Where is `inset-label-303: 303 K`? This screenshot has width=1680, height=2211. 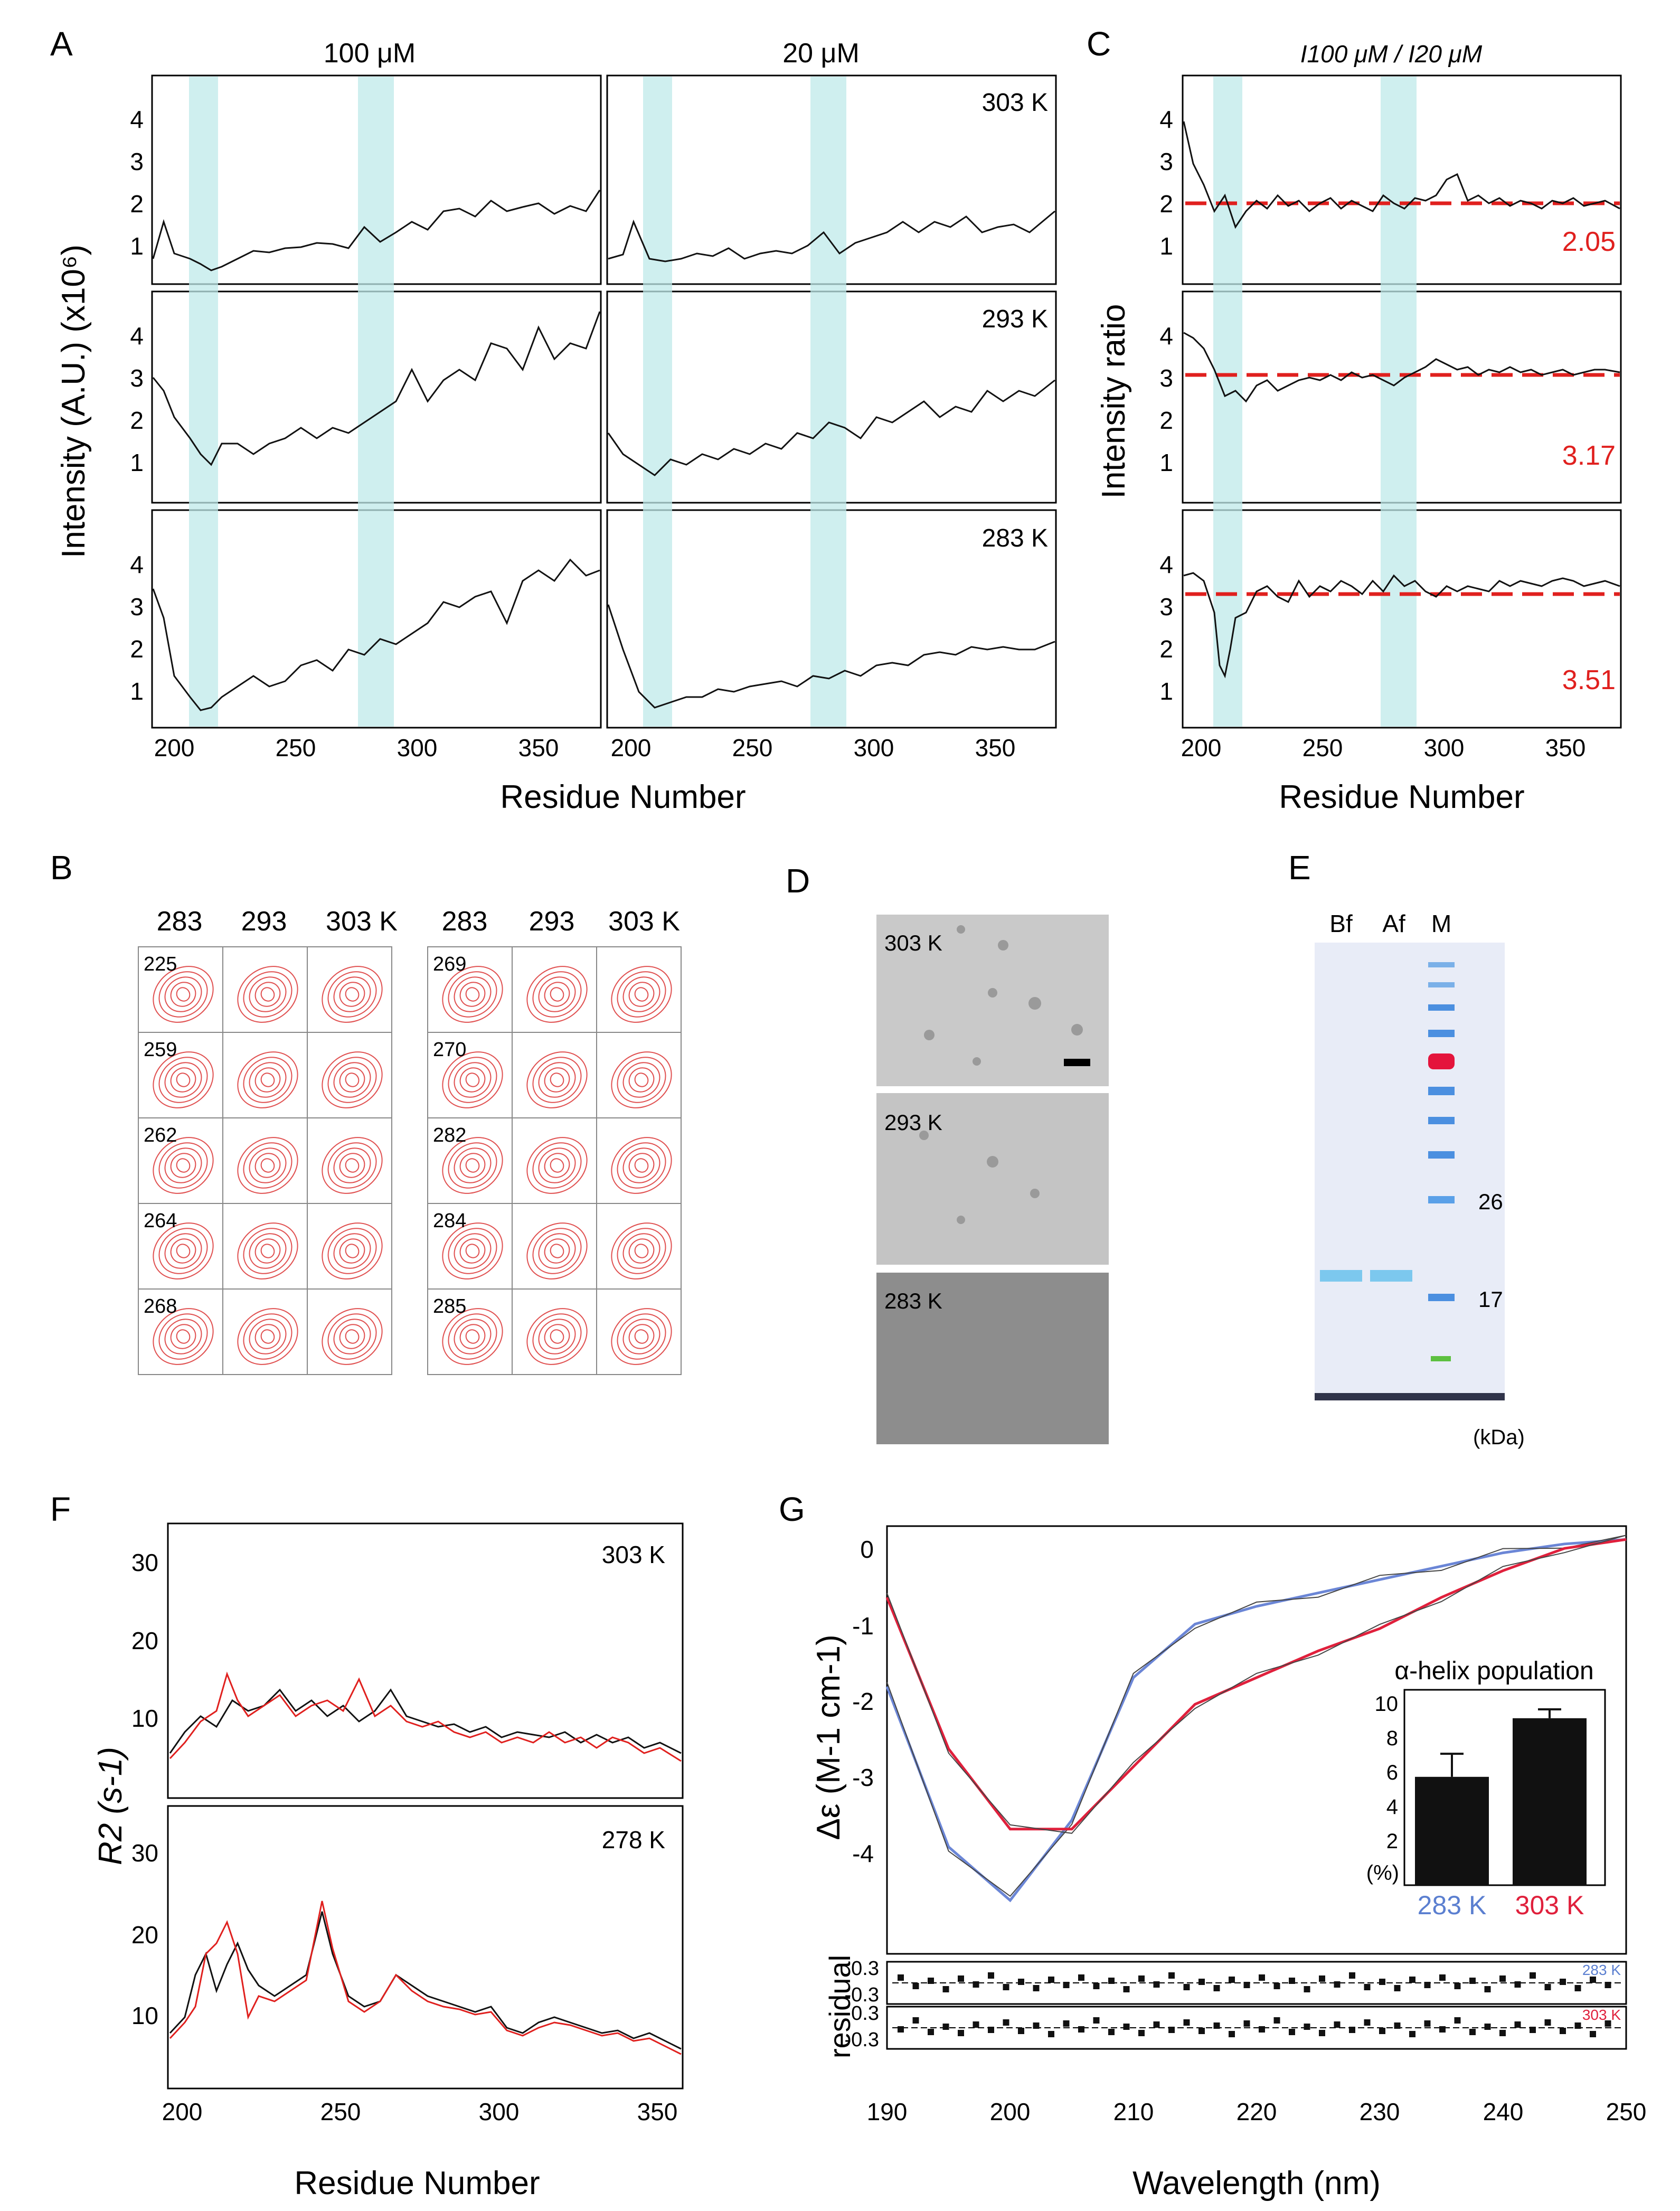
inset-label-303: 303 K is located at coordinates (1549, 1905).